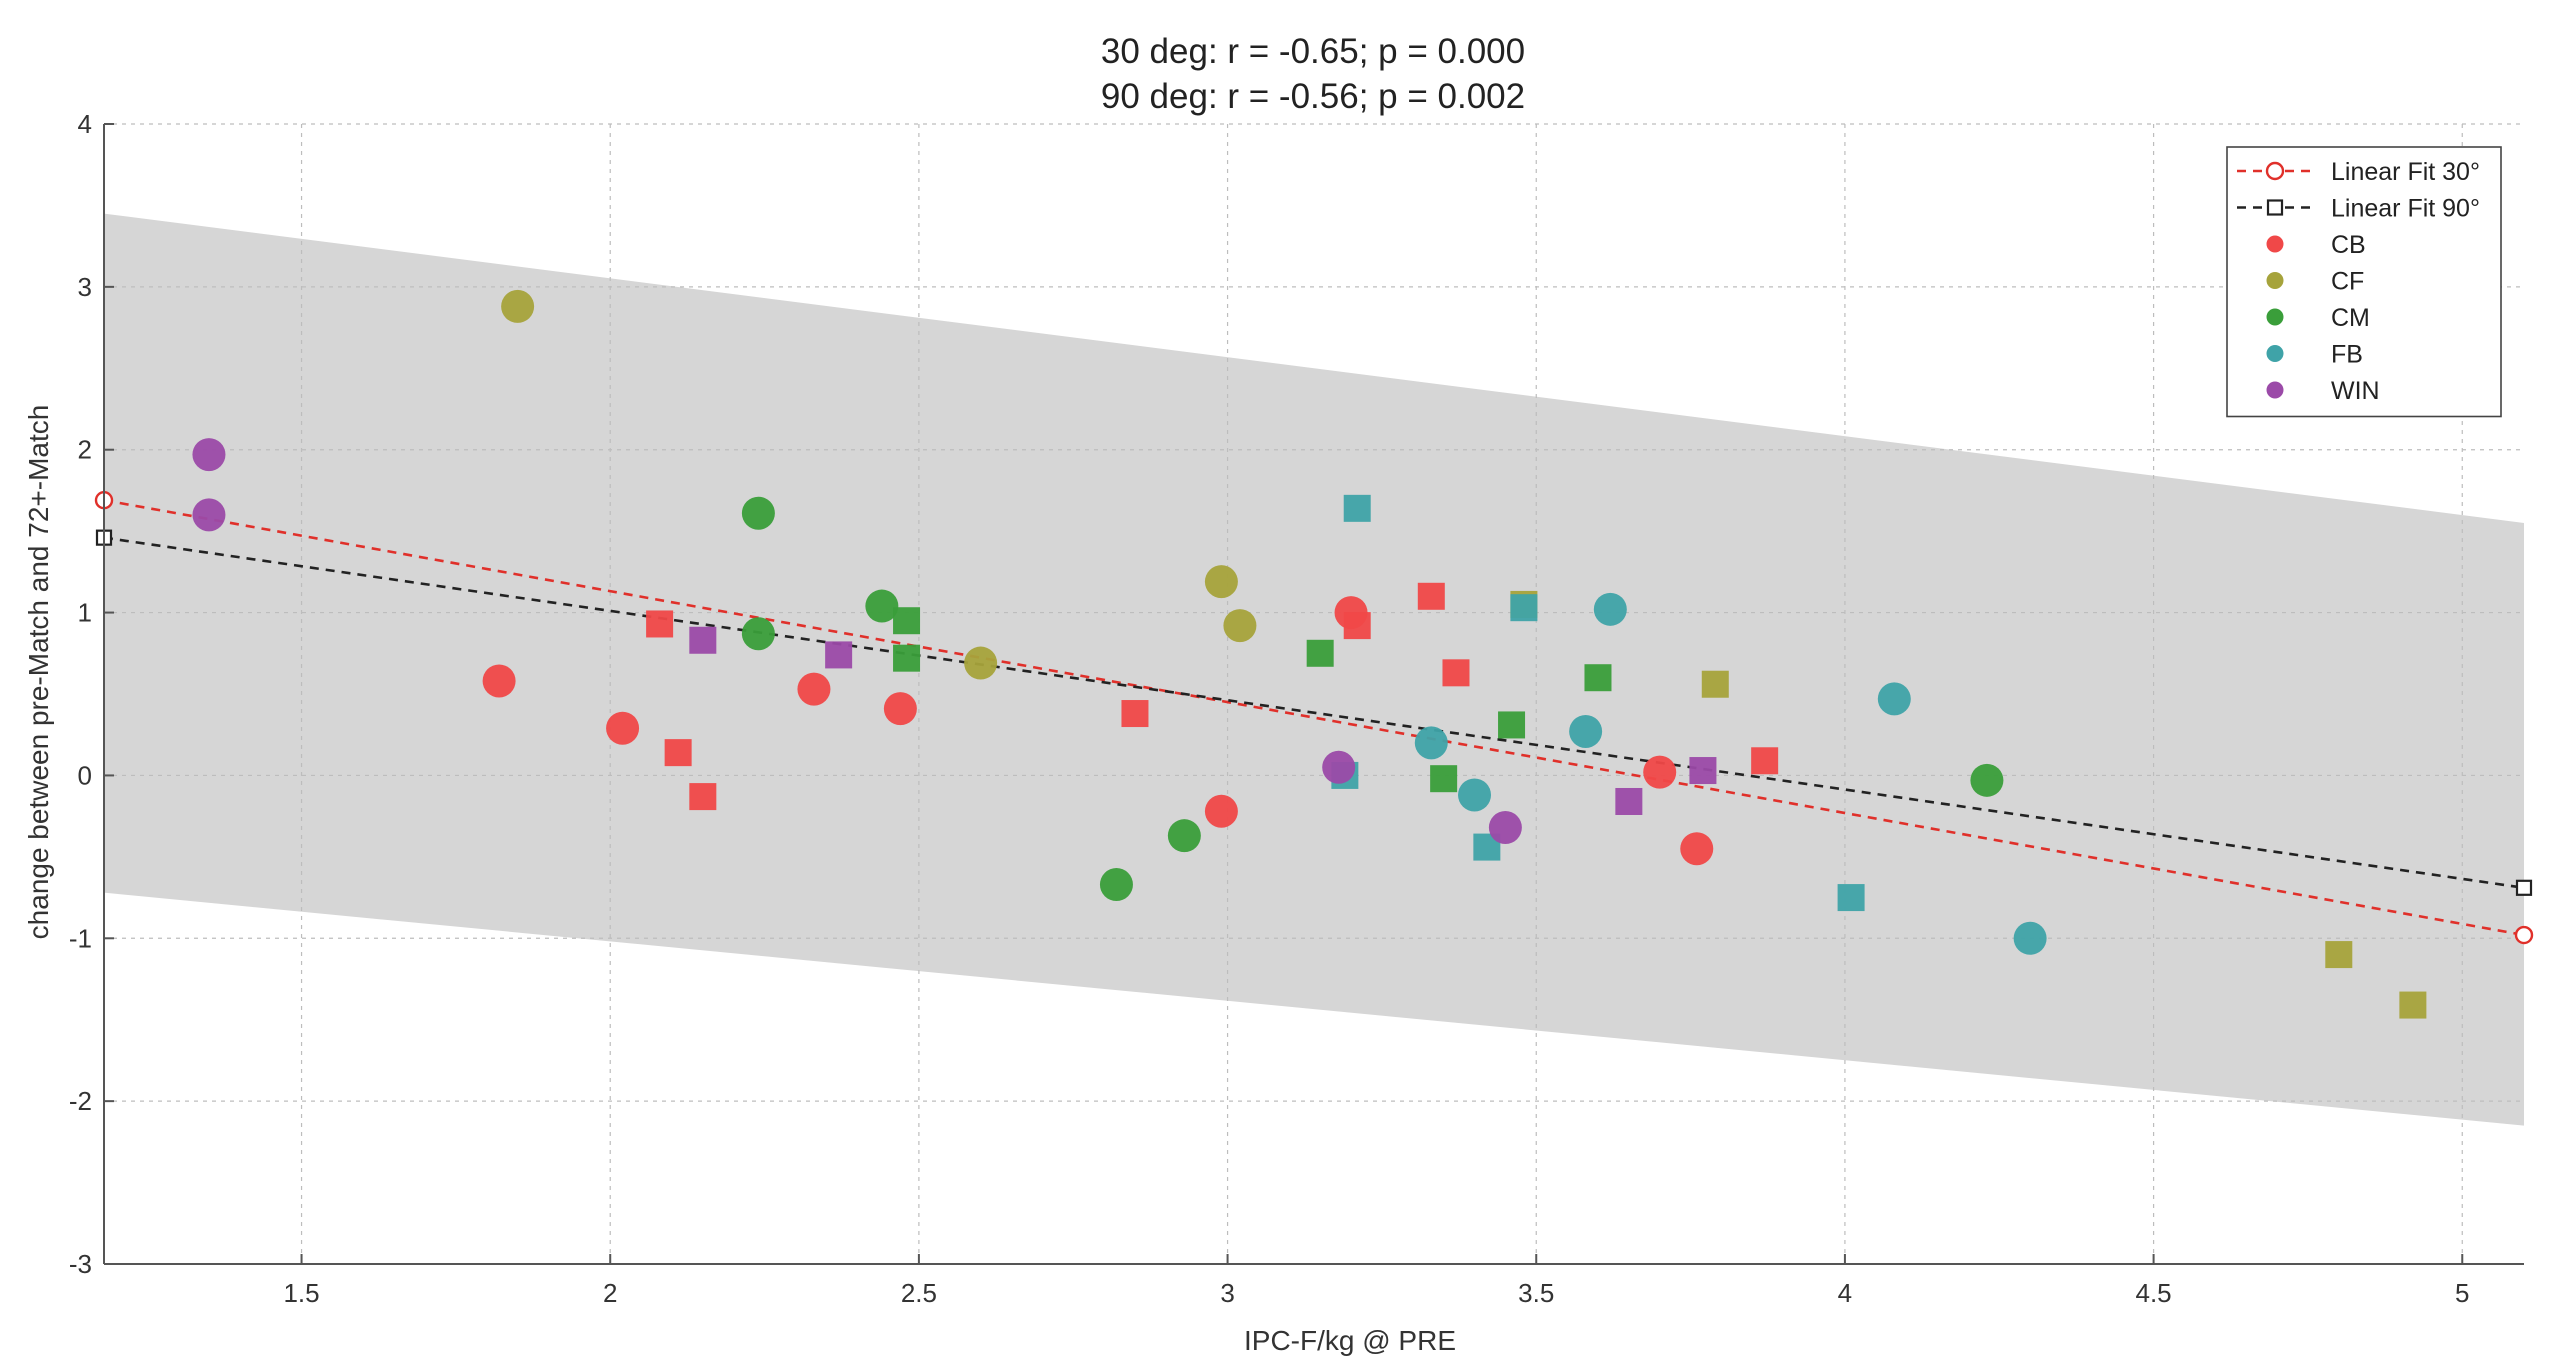  I want to click on y-tick-label-1: -2, so click(80, 1101).